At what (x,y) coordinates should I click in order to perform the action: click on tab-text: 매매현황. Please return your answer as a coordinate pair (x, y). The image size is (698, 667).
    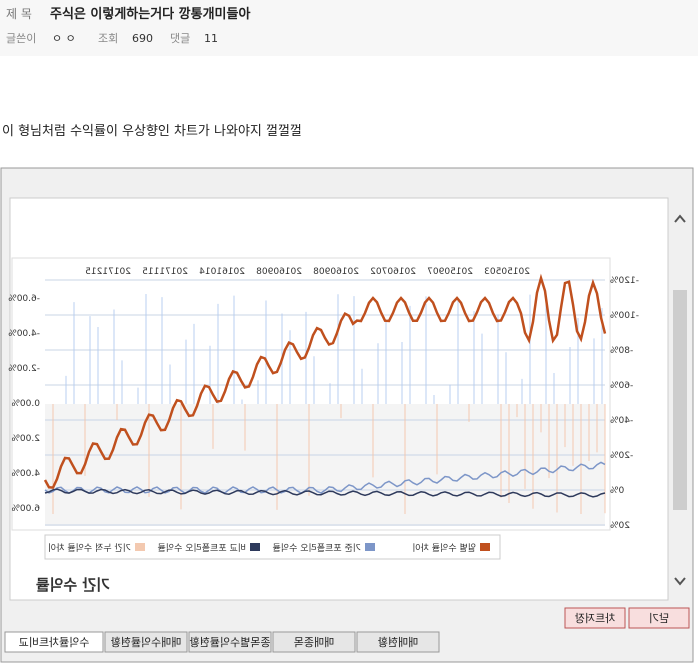
    Looking at the image, I should click on (398, 642).